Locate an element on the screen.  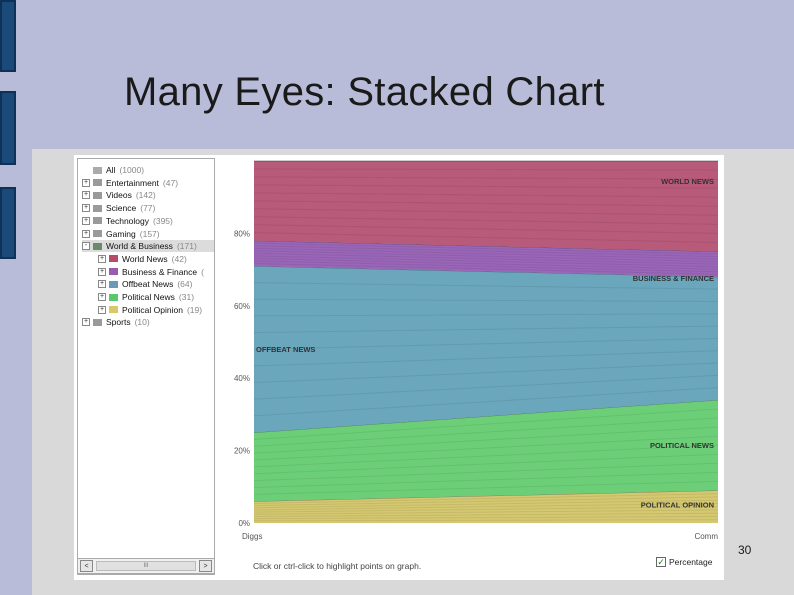
tree-item-gaming: + Gaming (157) is located at coordinates (148, 234).